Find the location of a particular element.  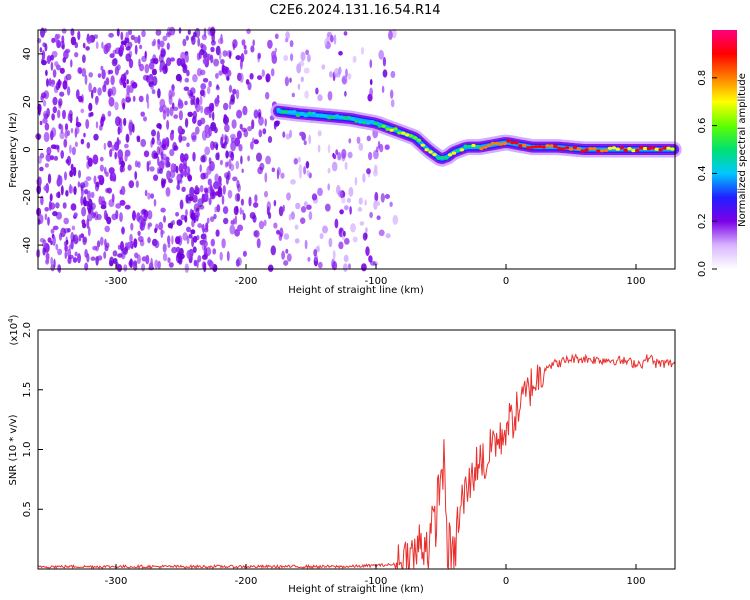

colorbar-tick-label: 0.0 is located at coordinates (702, 269).